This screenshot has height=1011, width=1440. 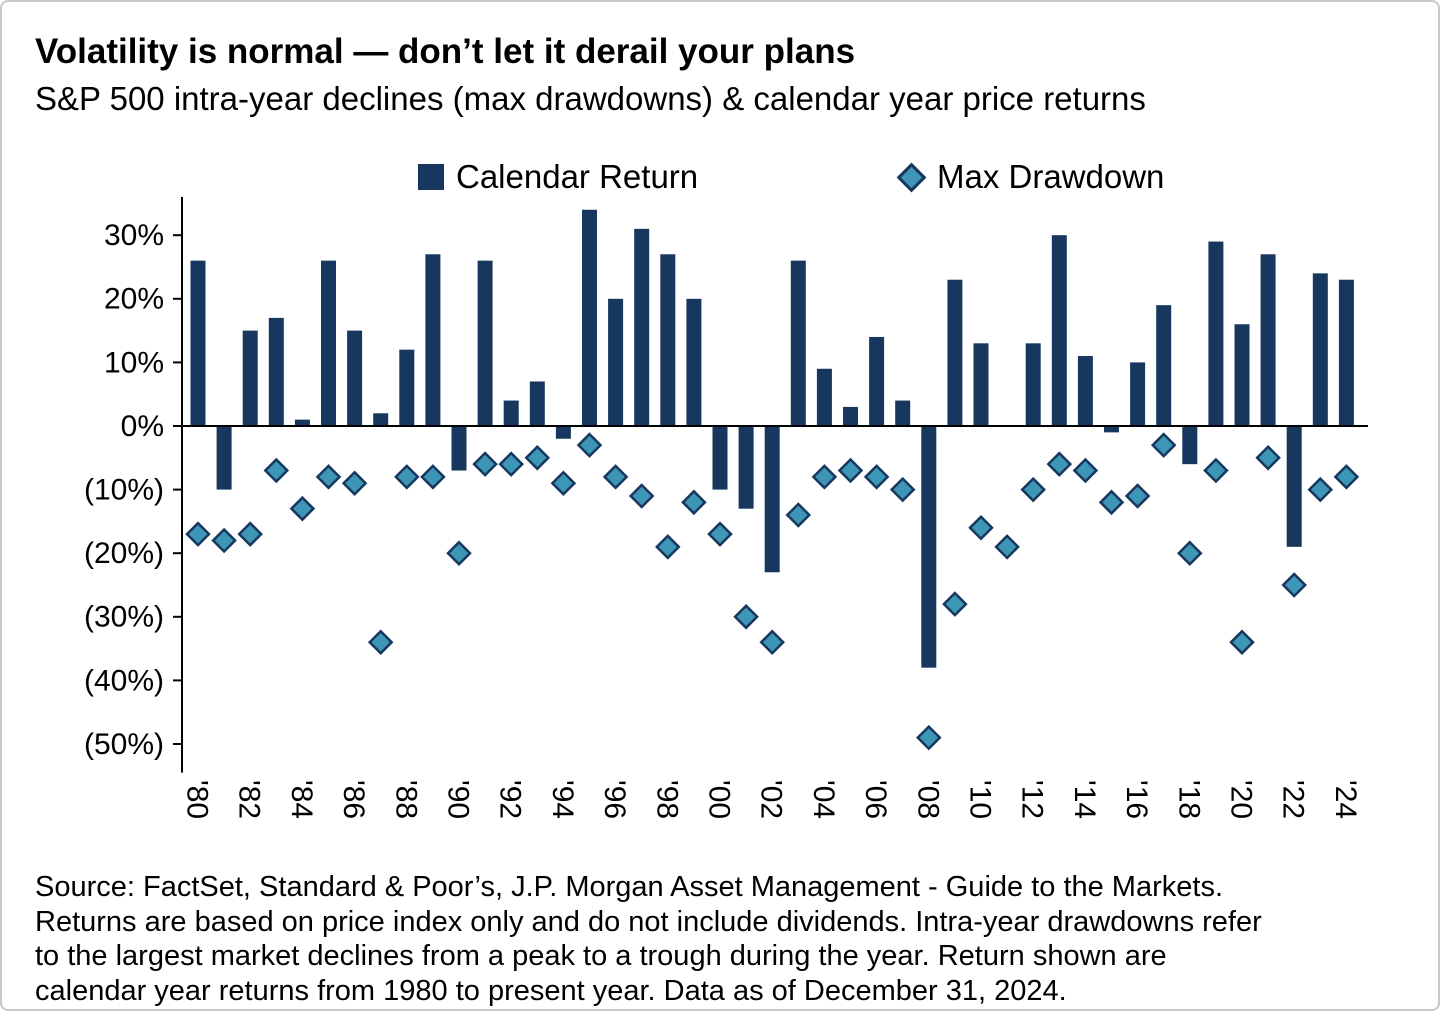 What do you see at coordinates (911, 177) in the screenshot?
I see `max-drawdown-swatch-icon` at bounding box center [911, 177].